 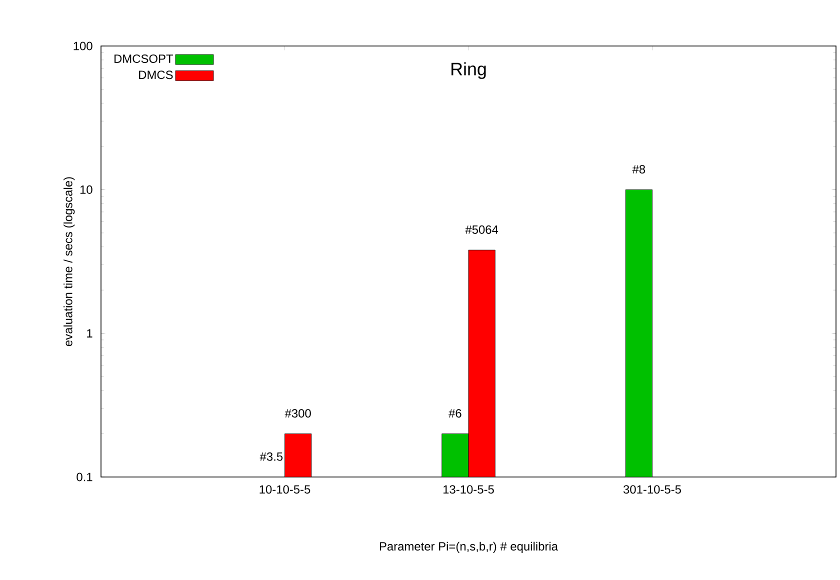 What do you see at coordinates (455, 413) in the screenshot?
I see `annotation: #6` at bounding box center [455, 413].